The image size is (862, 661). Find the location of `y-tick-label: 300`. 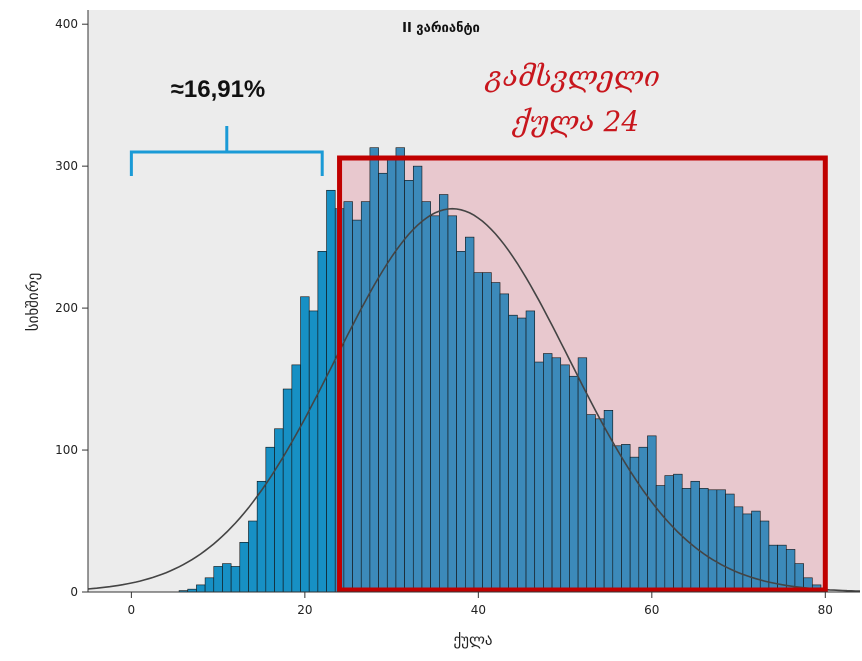

y-tick-label: 300 is located at coordinates (66, 166).